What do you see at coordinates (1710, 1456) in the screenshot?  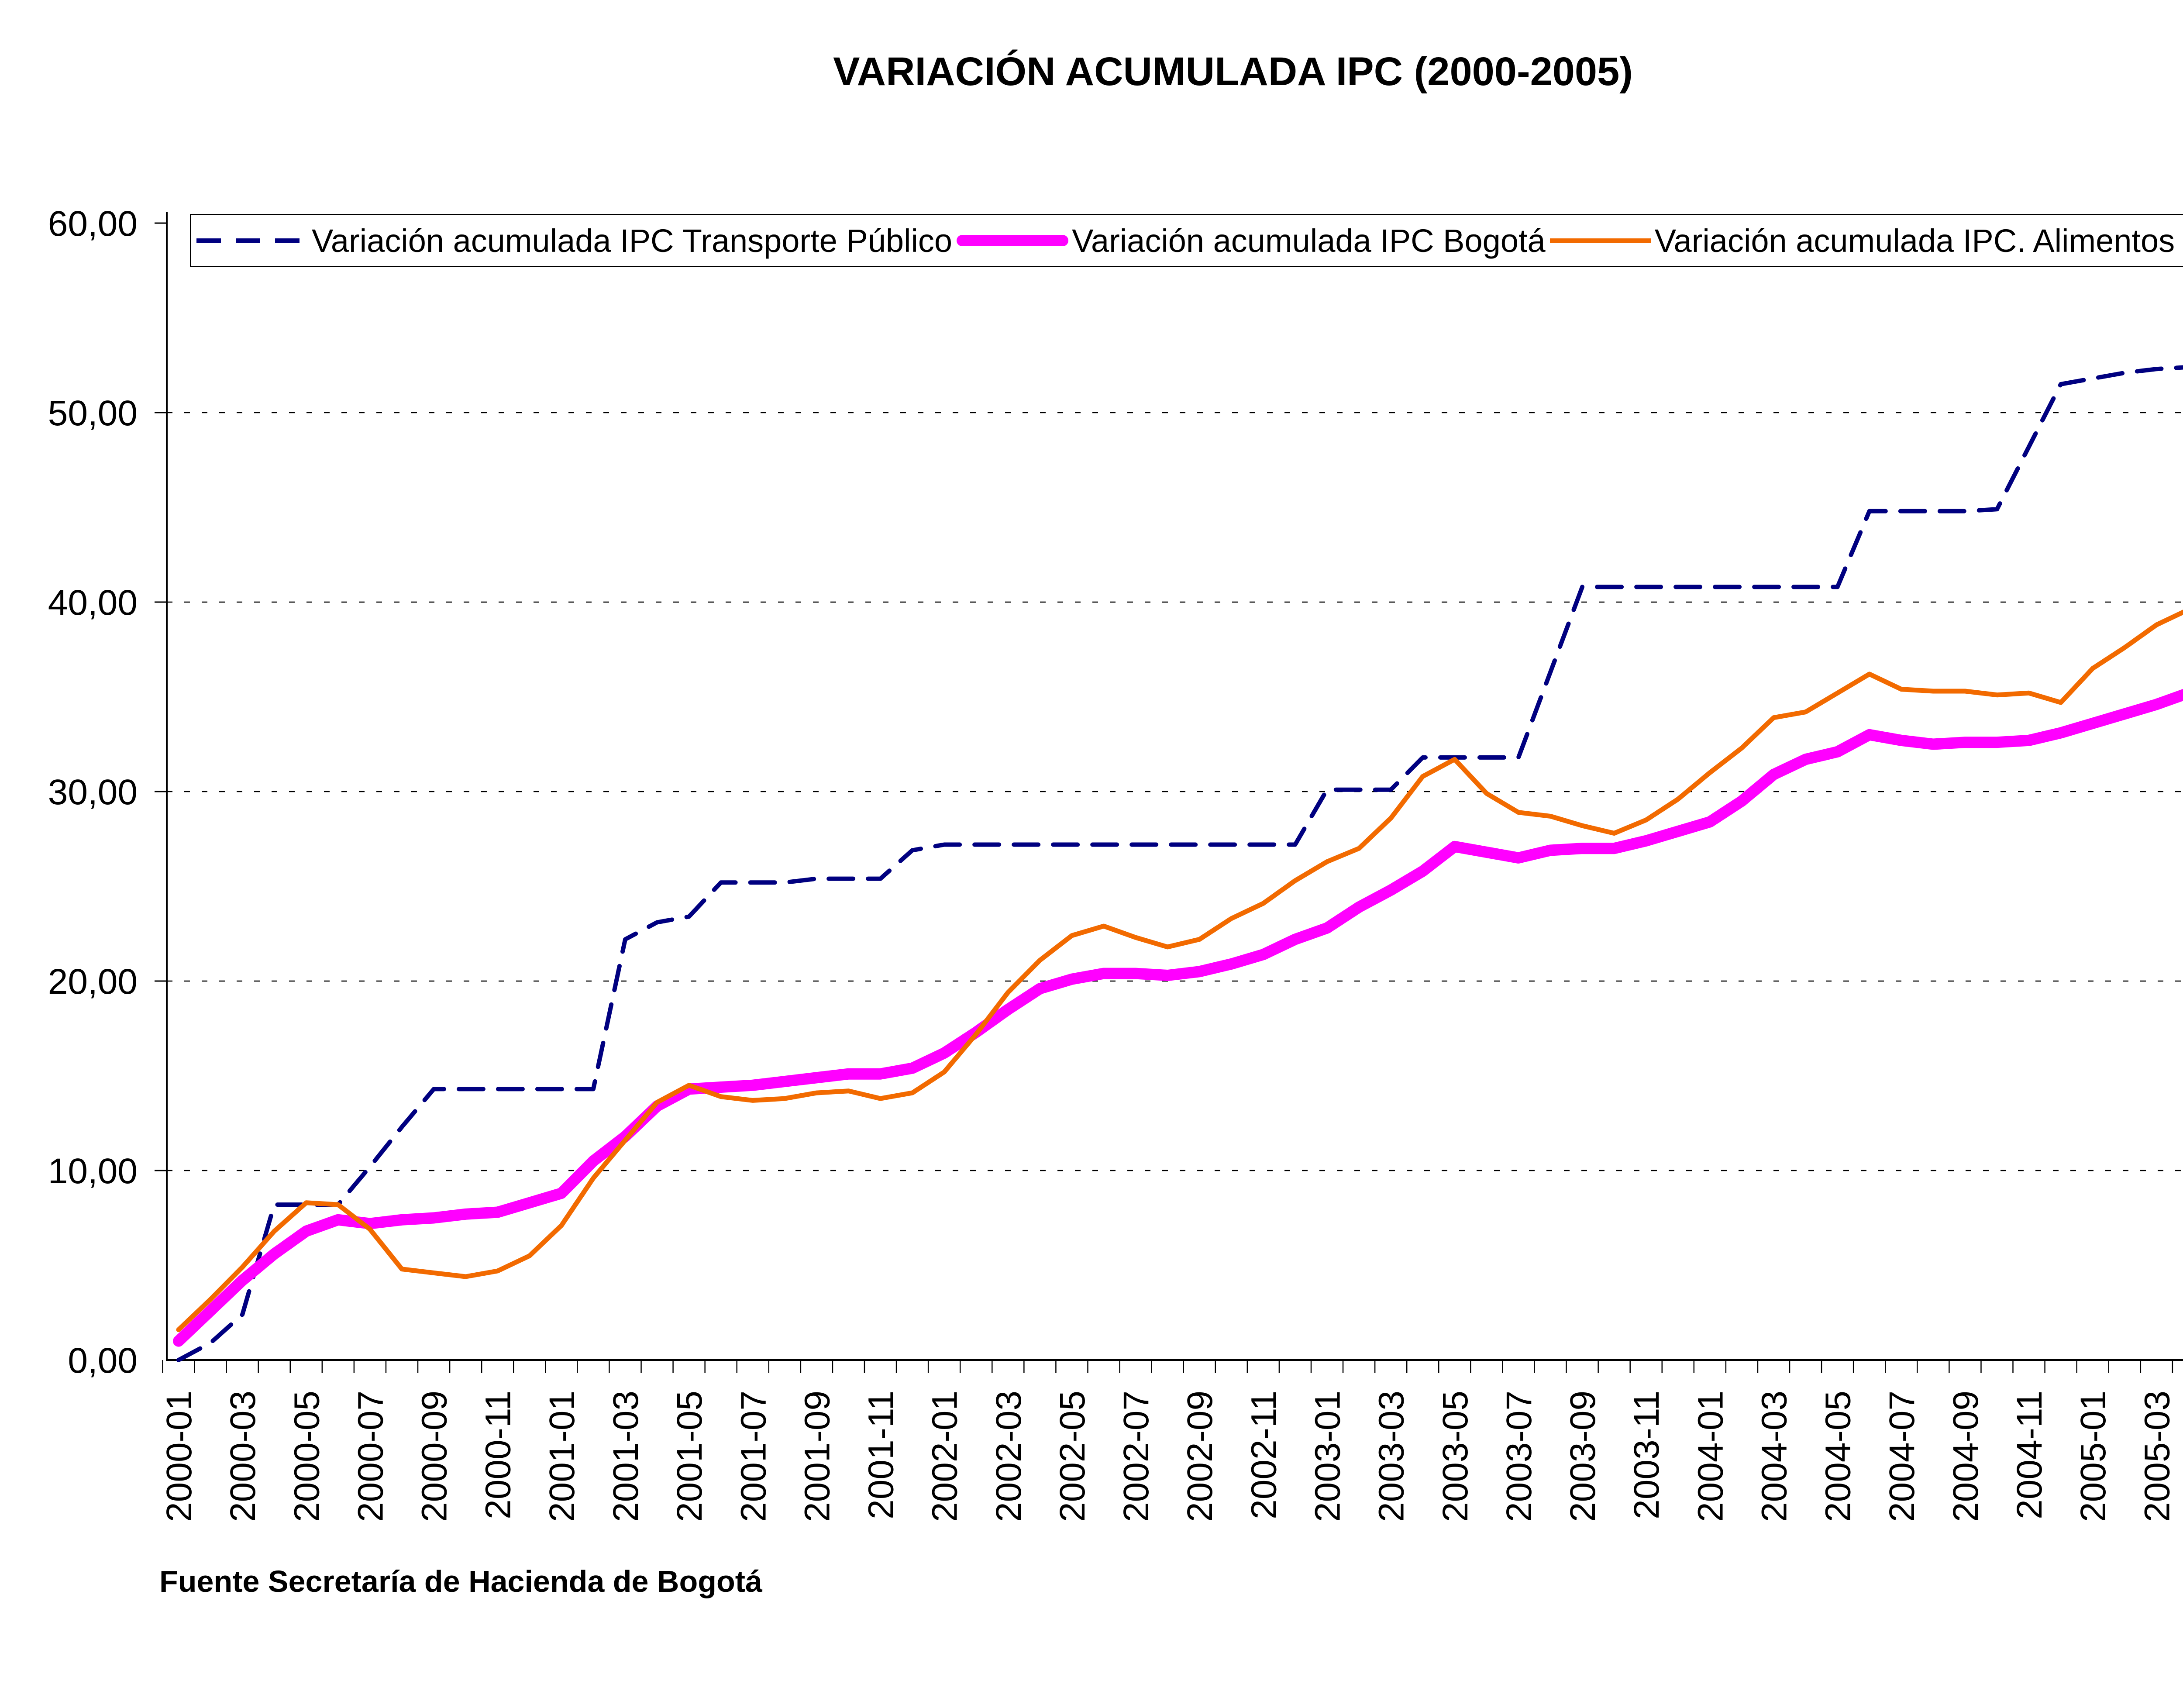 I see `x-tick-label: 2004-01` at bounding box center [1710, 1456].